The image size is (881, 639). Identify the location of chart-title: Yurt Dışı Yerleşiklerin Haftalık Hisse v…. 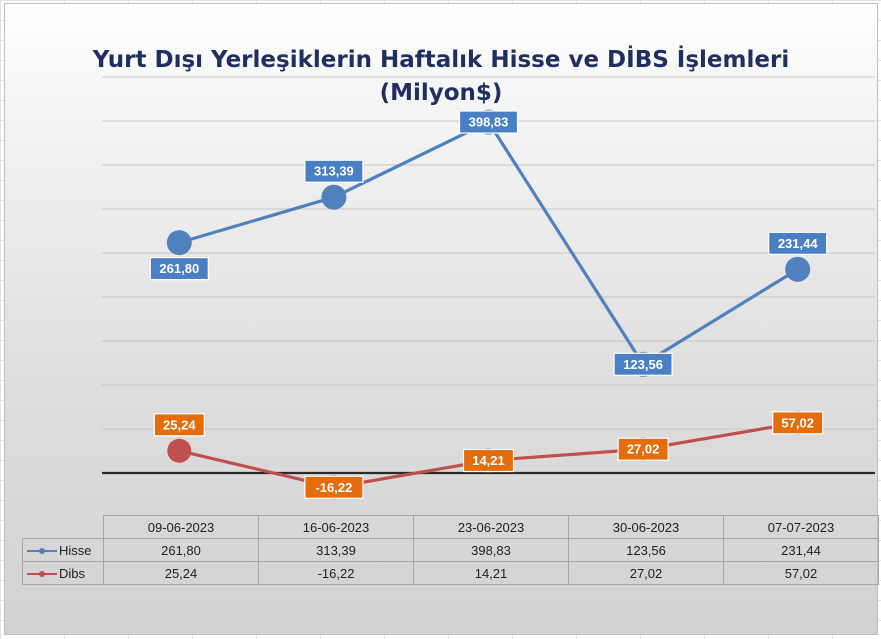
(441, 77).